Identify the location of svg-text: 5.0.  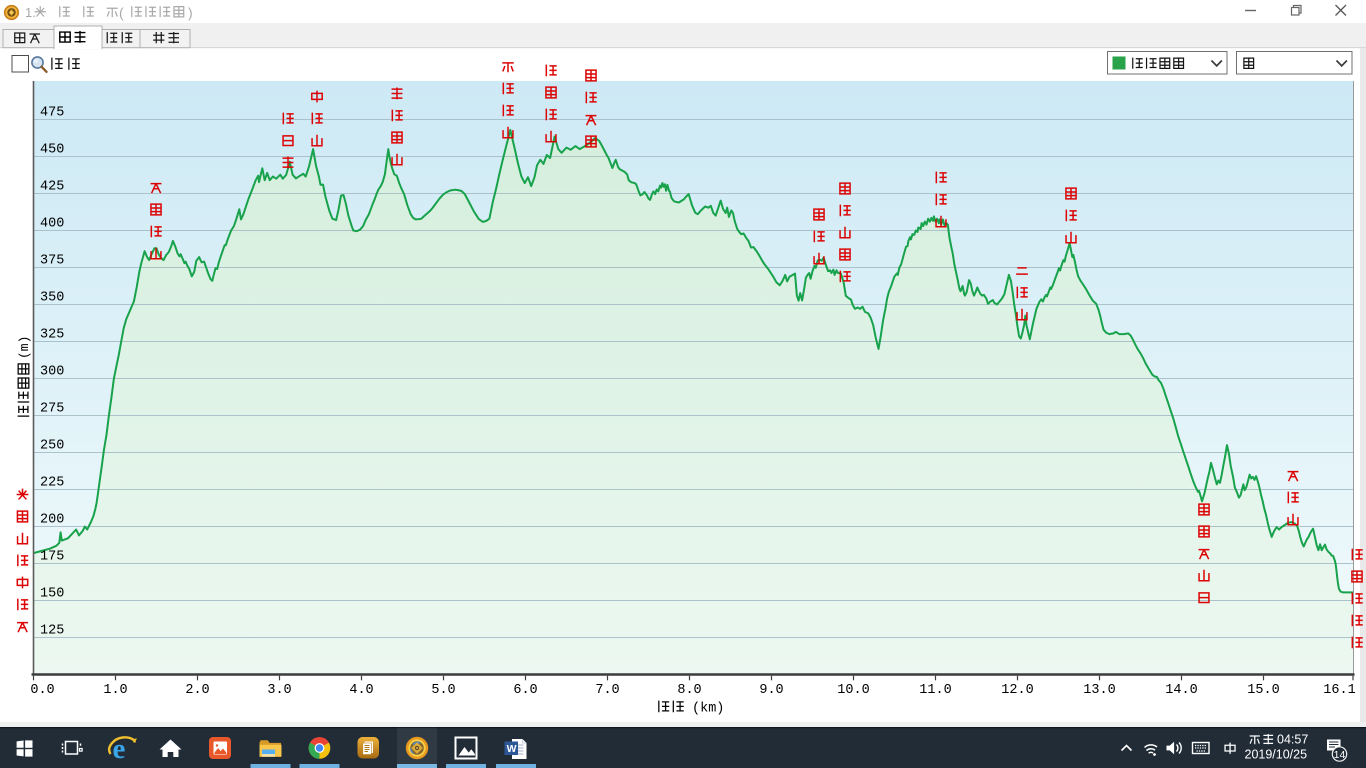
(443, 690).